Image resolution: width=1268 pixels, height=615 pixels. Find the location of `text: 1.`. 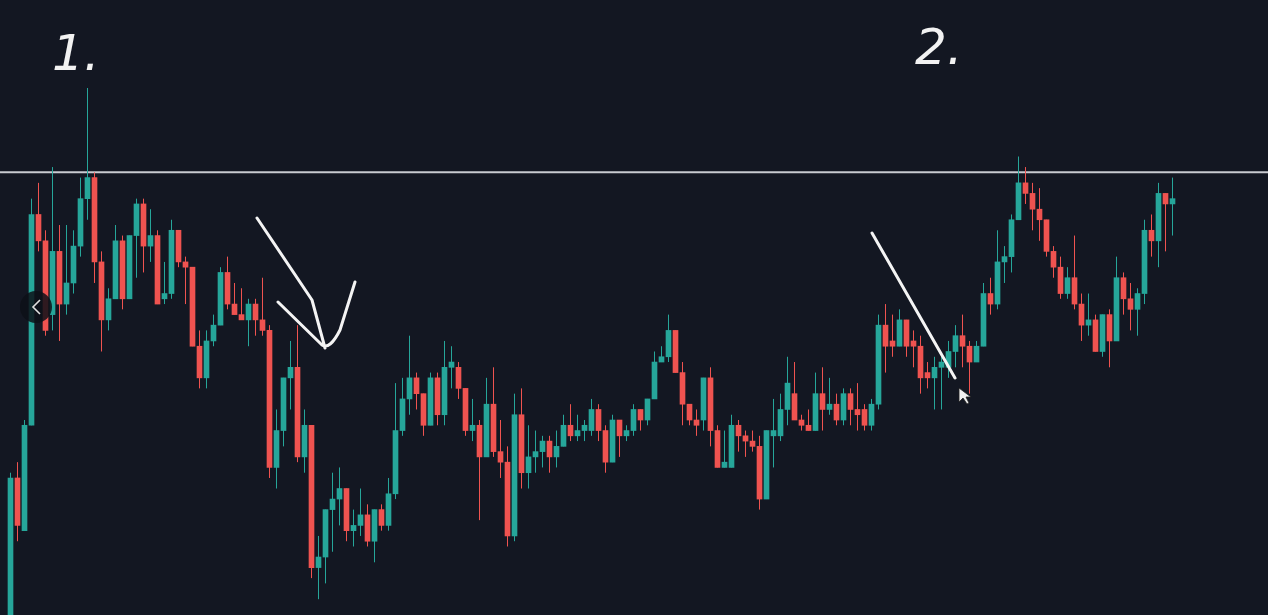

text: 1. is located at coordinates (76, 53).